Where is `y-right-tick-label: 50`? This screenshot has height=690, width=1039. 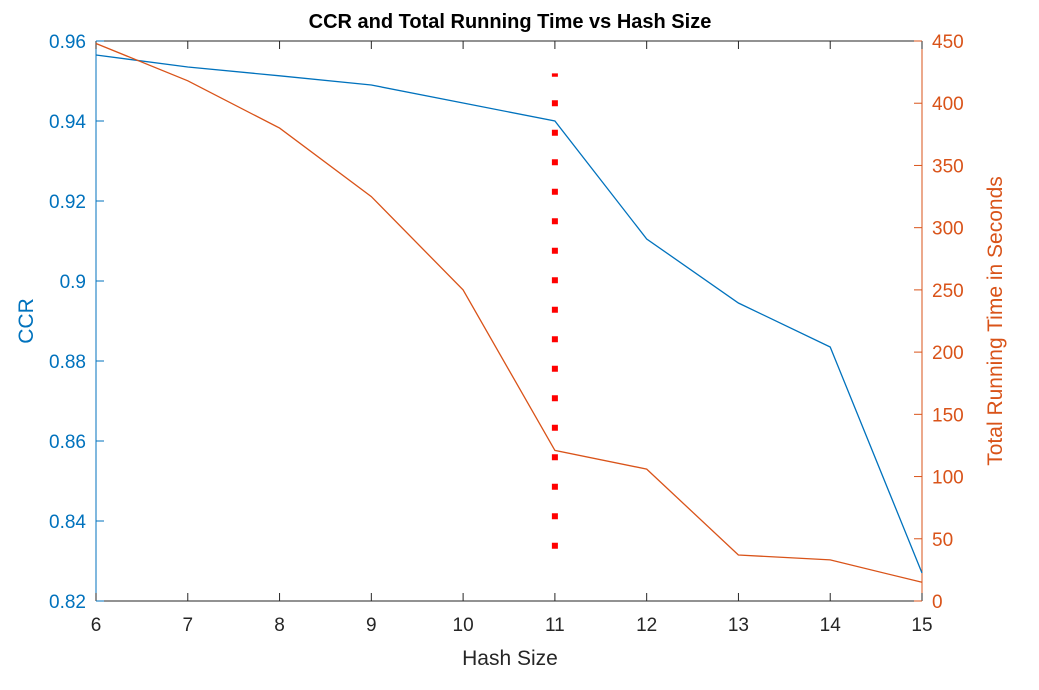 y-right-tick-label: 50 is located at coordinates (942, 540).